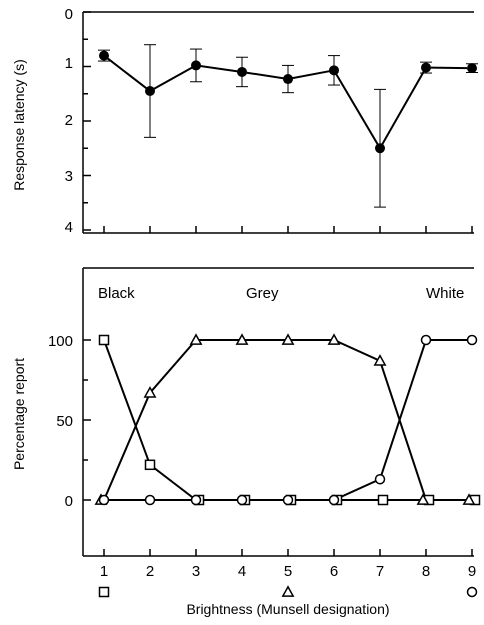 The width and height of the screenshot is (484, 625). Describe the element at coordinates (19, 414) in the screenshot. I see `report-y-title: Percentage report` at that location.